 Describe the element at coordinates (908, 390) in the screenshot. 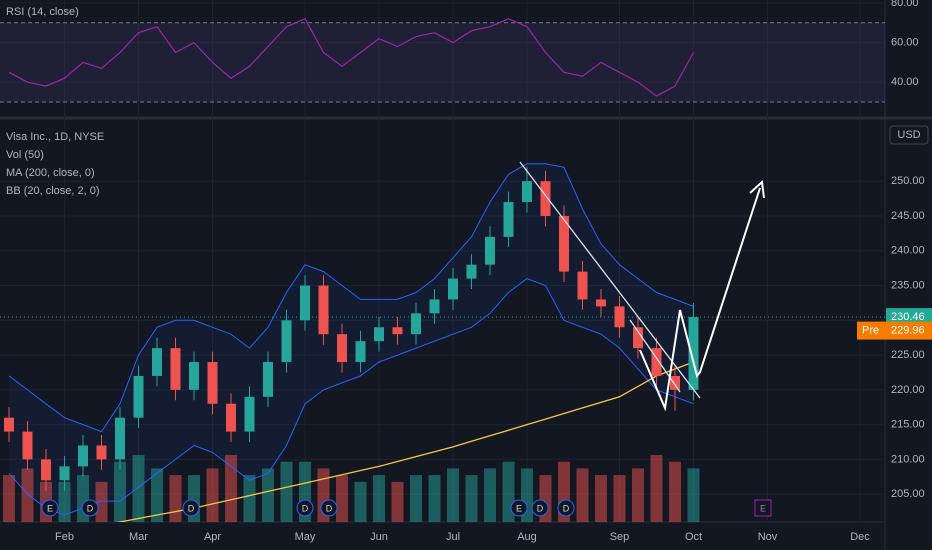

I see `y-tick-label: 220.00` at that location.